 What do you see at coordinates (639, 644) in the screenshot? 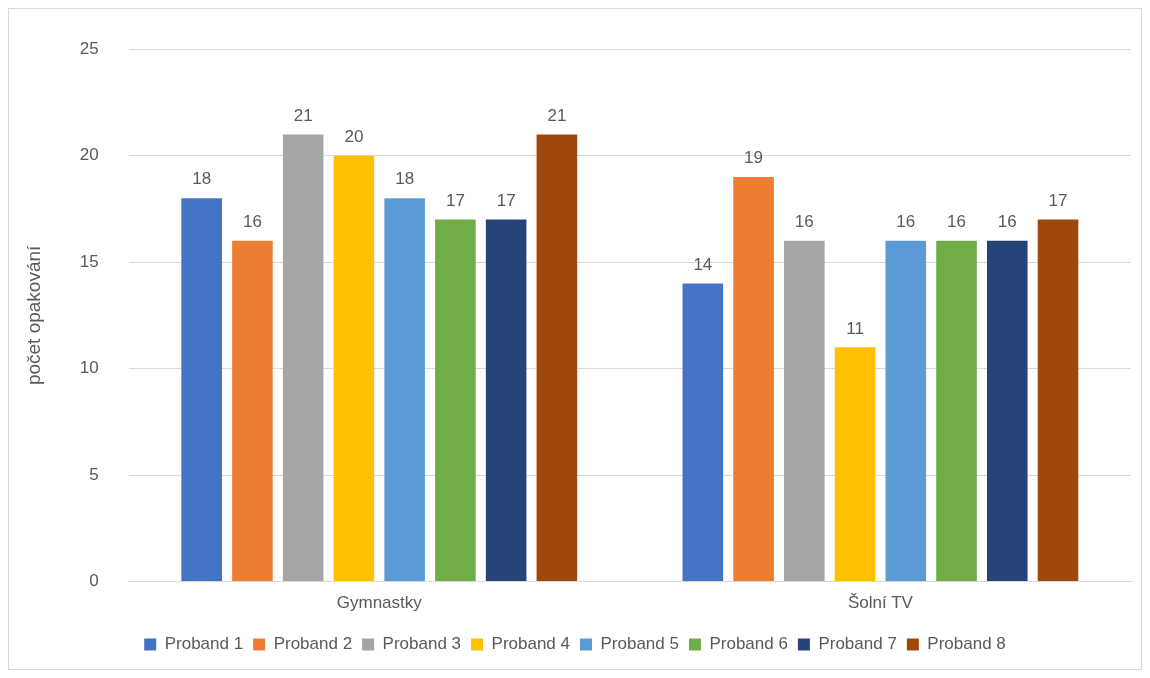
I see `legend-label: Proband 5` at bounding box center [639, 644].